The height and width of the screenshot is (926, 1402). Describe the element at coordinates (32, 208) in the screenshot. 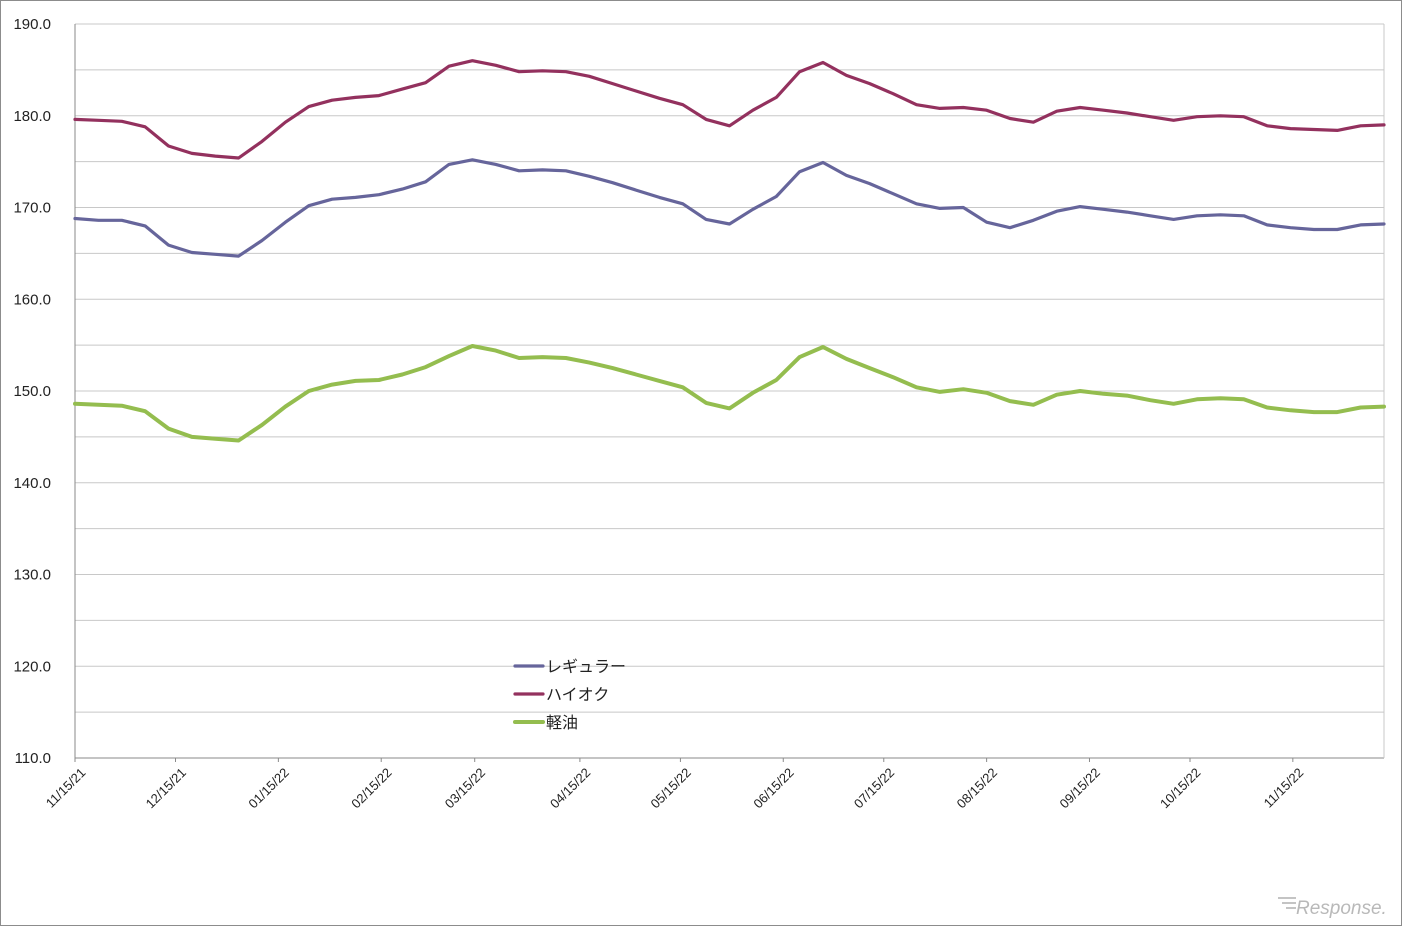

I see `y-tick-label: 170.0` at that location.